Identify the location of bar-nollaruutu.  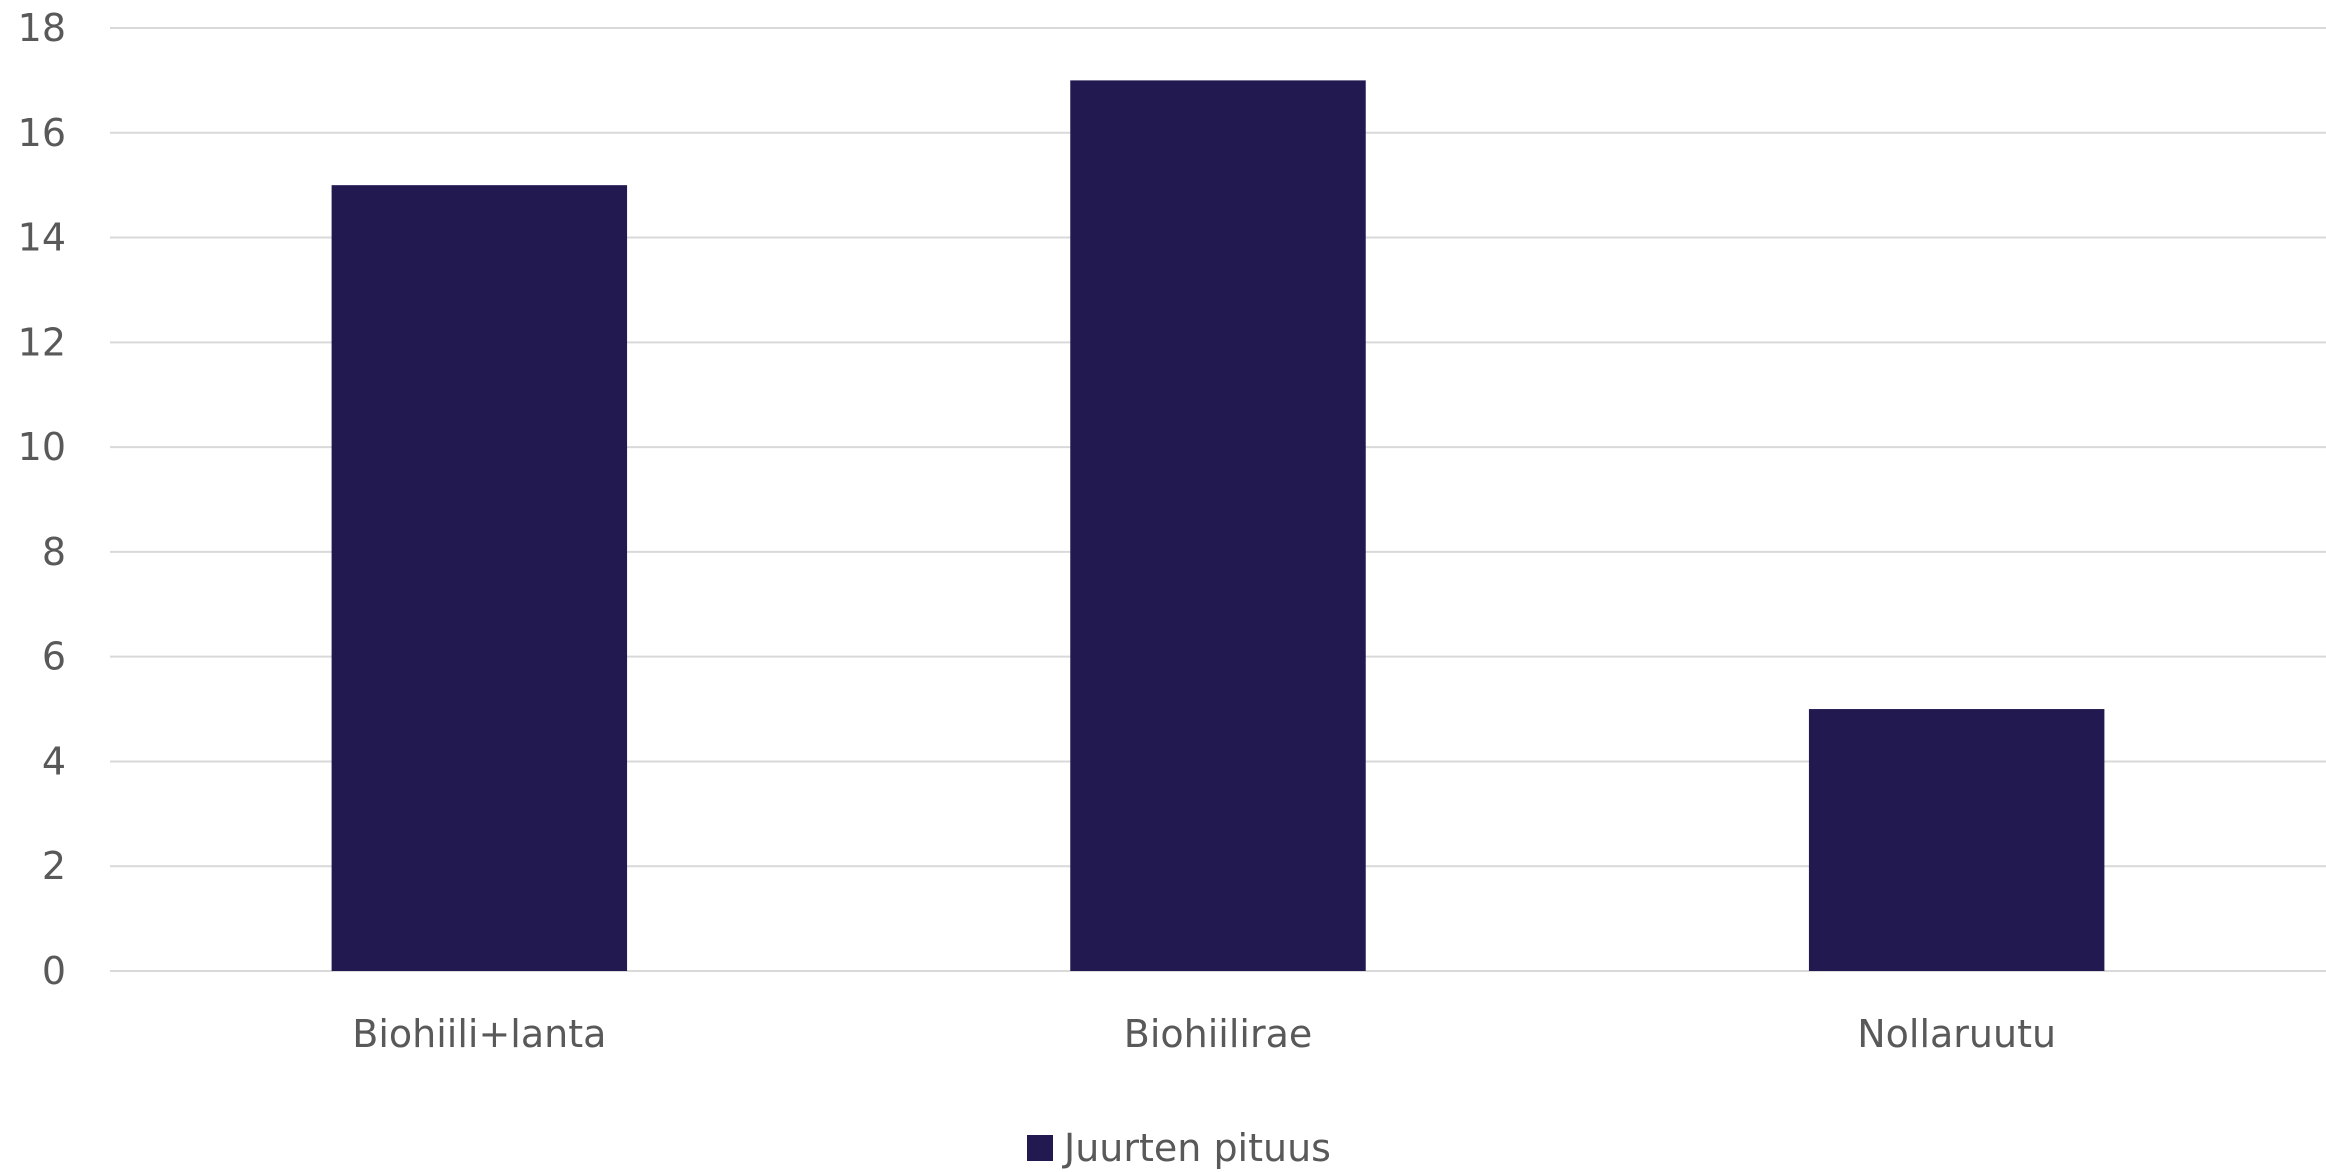
(1956, 840).